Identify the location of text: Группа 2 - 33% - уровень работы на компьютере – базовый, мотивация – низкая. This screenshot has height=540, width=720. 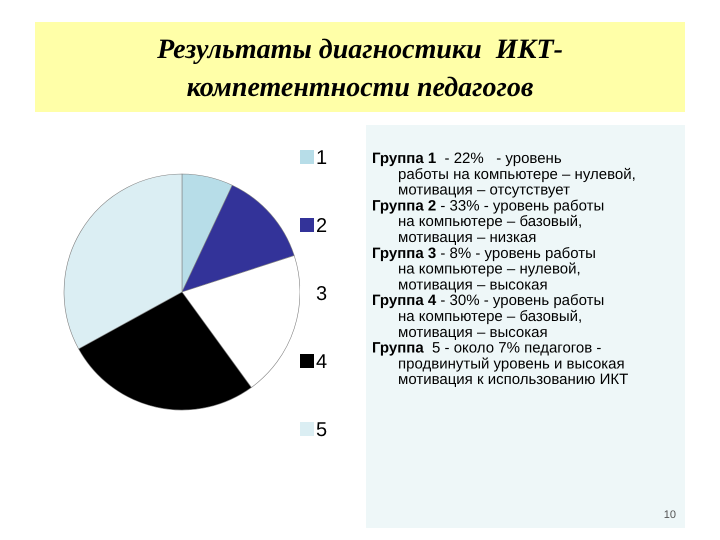
(488, 221).